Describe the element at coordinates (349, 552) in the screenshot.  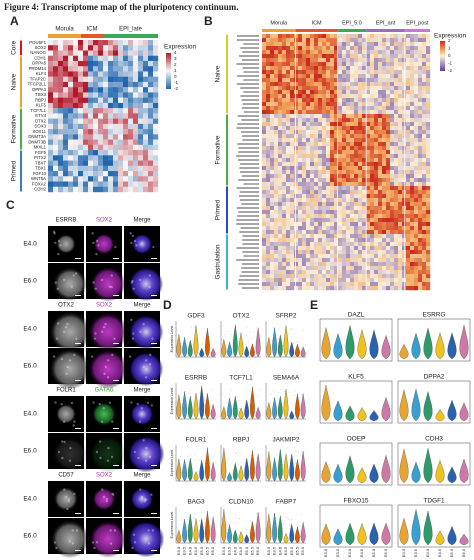
I see `x-tick-label: E4.0` at that location.